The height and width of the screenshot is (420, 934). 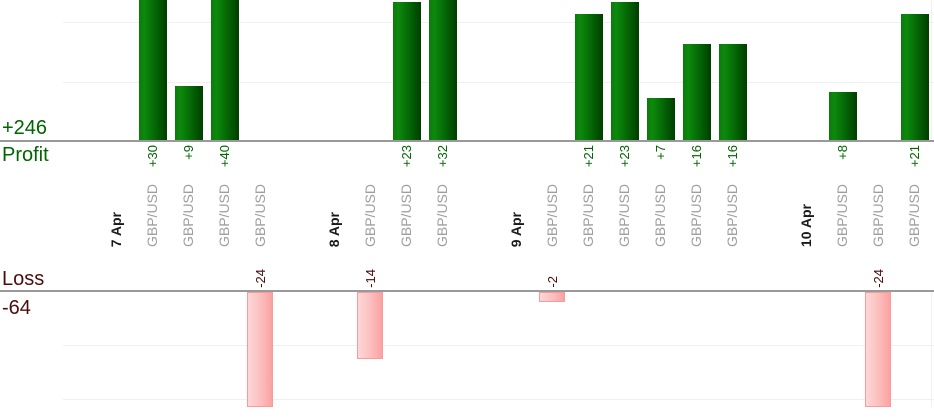 I want to click on date-label: 8 Apr, so click(x=334, y=229).